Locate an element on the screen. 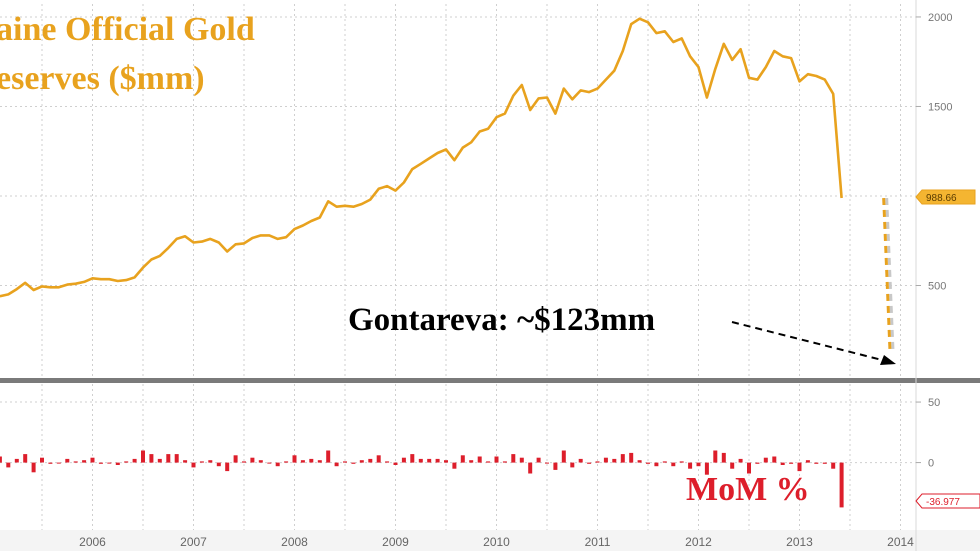 This screenshot has height=551, width=980. y-tick-label: 50 is located at coordinates (934, 403).